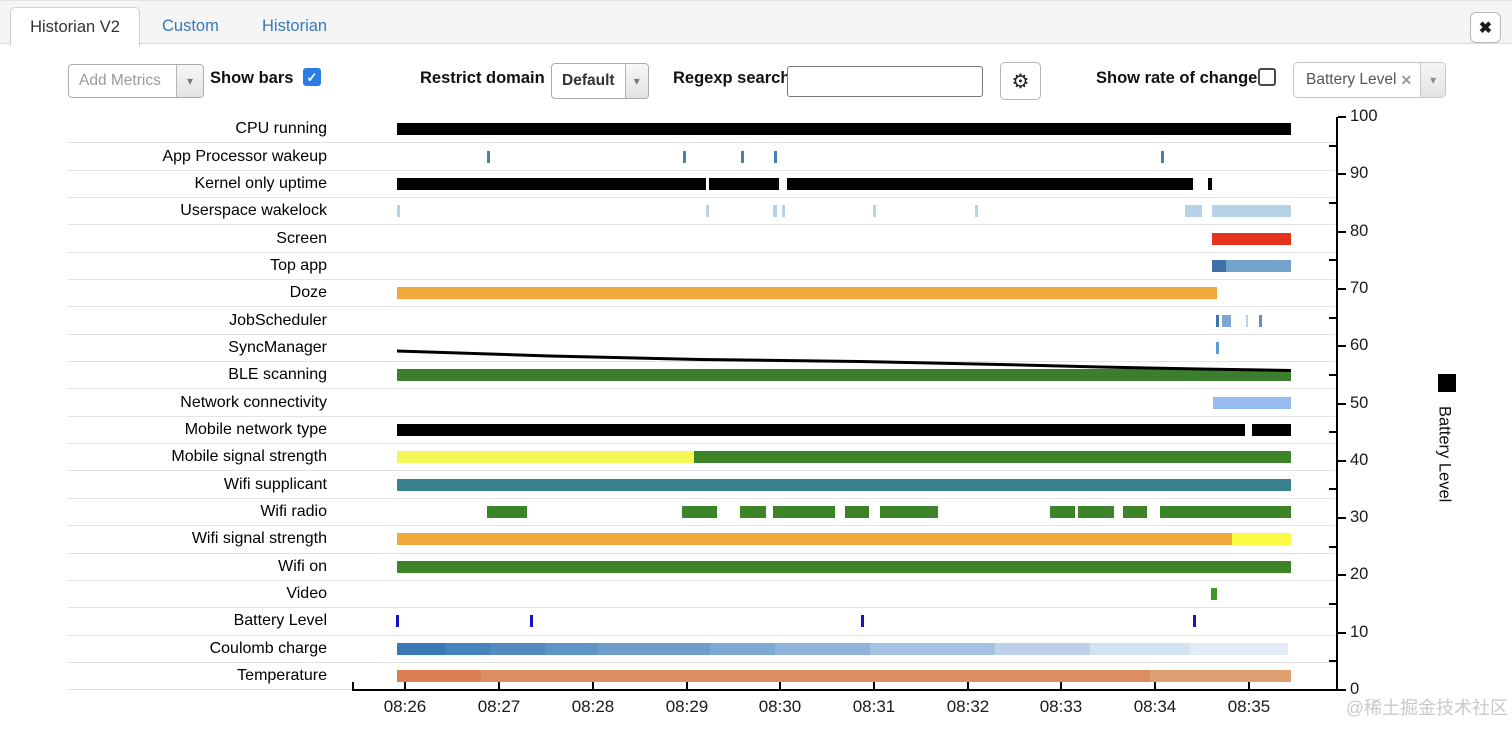 This screenshot has width=1512, height=730. I want to click on legend-swatch, so click(1447, 383).